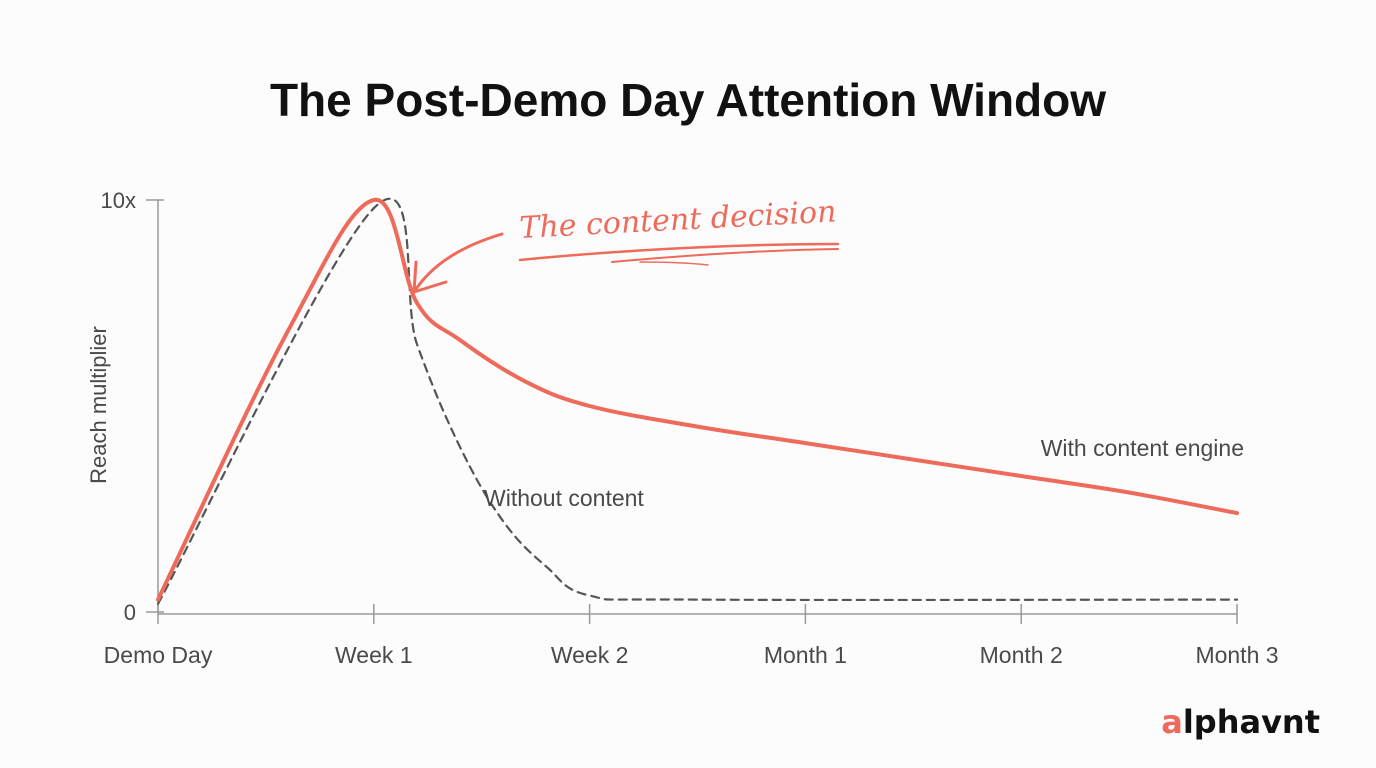 The height and width of the screenshot is (768, 1376). Describe the element at coordinates (590, 655) in the screenshot. I see `x-tick-label: Week 2` at that location.